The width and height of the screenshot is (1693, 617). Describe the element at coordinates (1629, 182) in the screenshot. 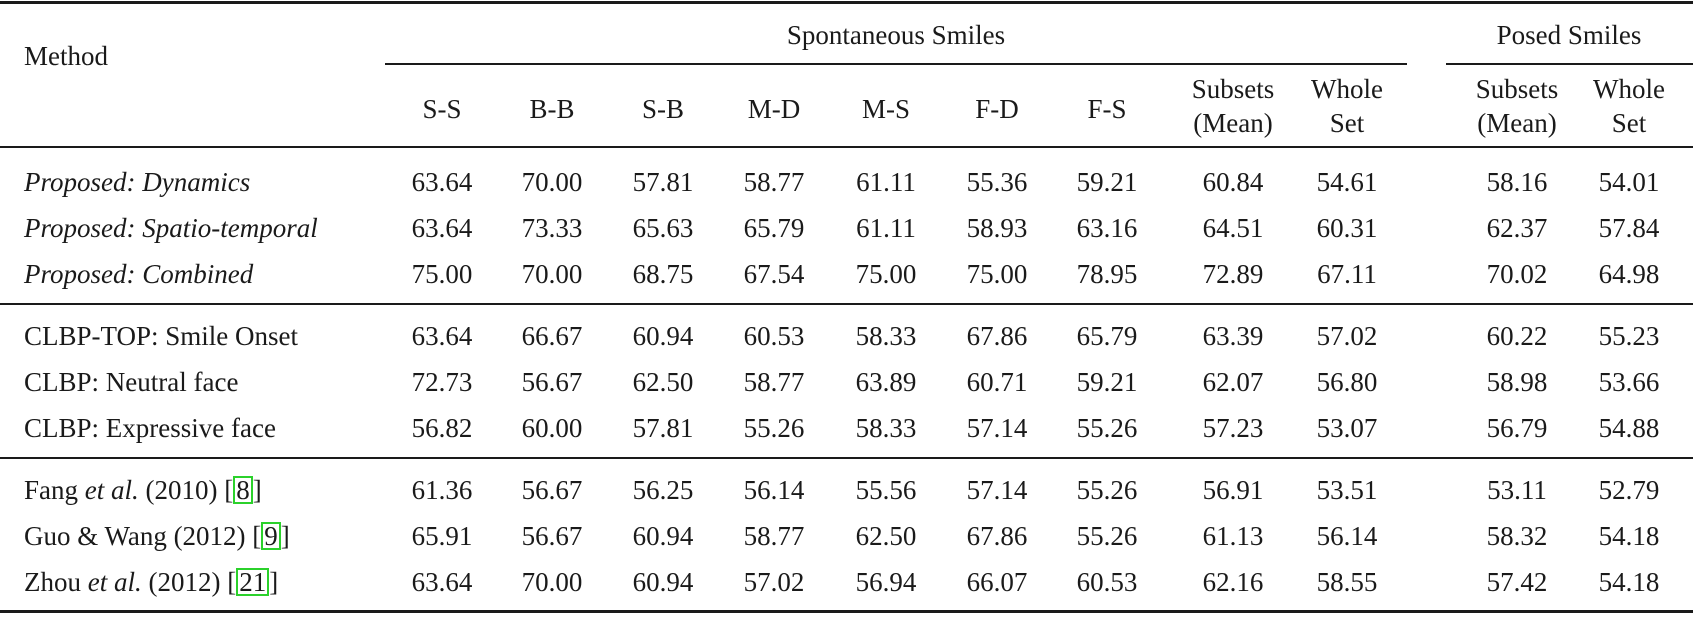

I see `table-cell: 54.01` at that location.